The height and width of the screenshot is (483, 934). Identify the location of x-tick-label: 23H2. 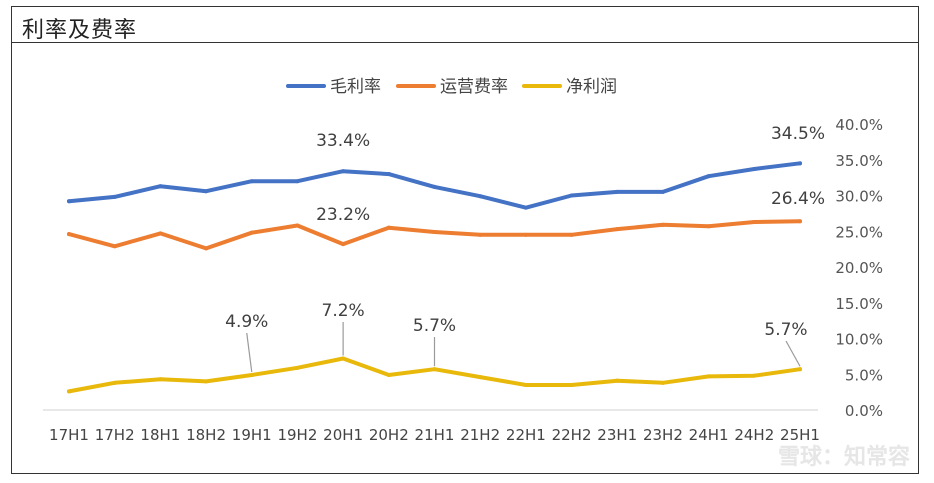
(663, 435).